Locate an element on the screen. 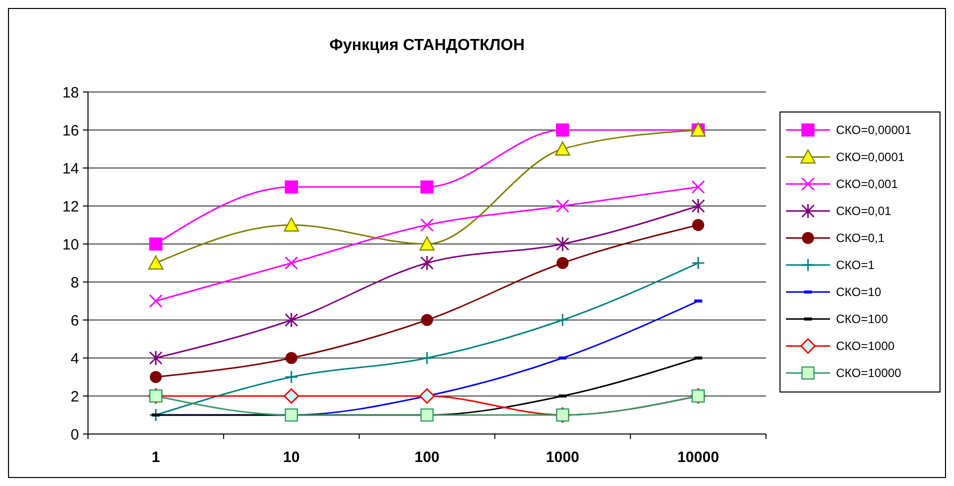  legend-label: СКО=0,01 is located at coordinates (864, 211).